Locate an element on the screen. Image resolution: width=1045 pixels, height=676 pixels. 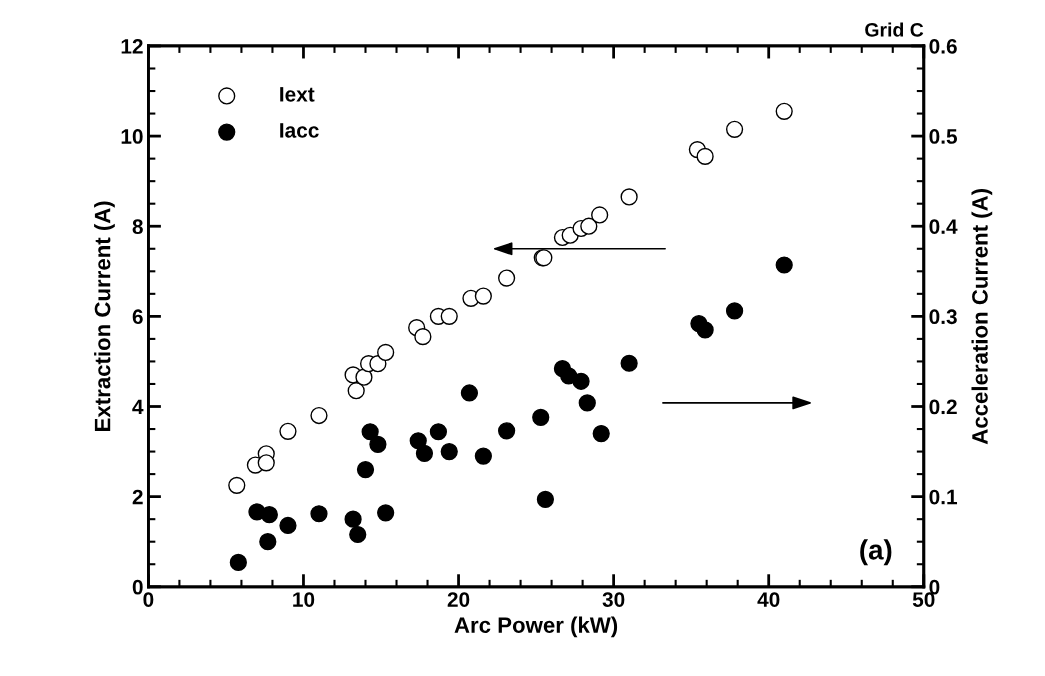
x-tick-label: 20 is located at coordinates (458, 599).